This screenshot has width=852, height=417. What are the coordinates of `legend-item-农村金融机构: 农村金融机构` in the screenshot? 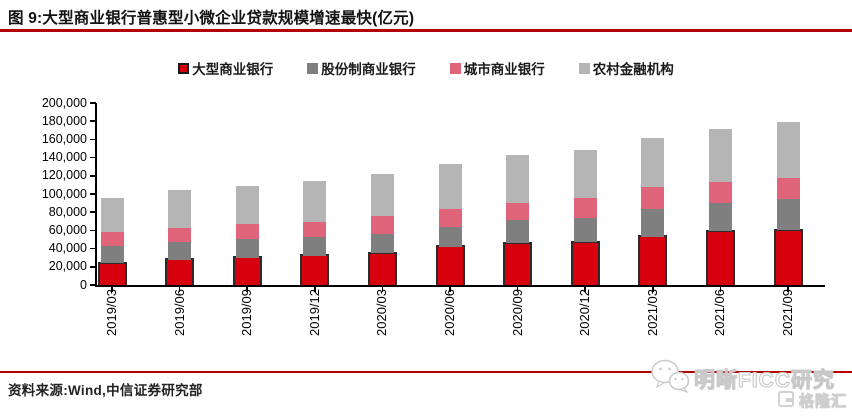 It's located at (626, 68).